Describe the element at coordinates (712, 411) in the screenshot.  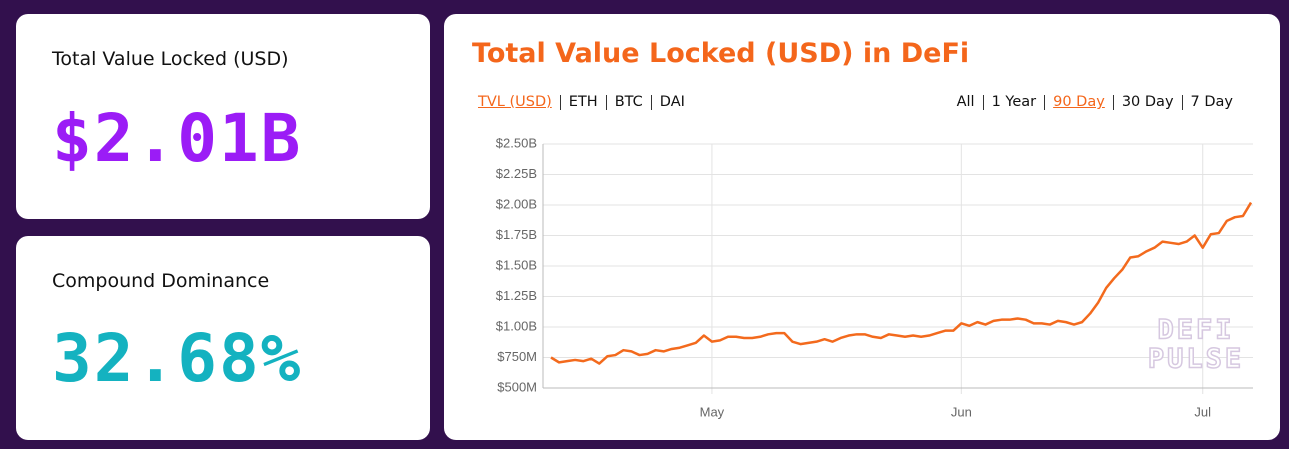
I see `x-tick-label: May` at that location.